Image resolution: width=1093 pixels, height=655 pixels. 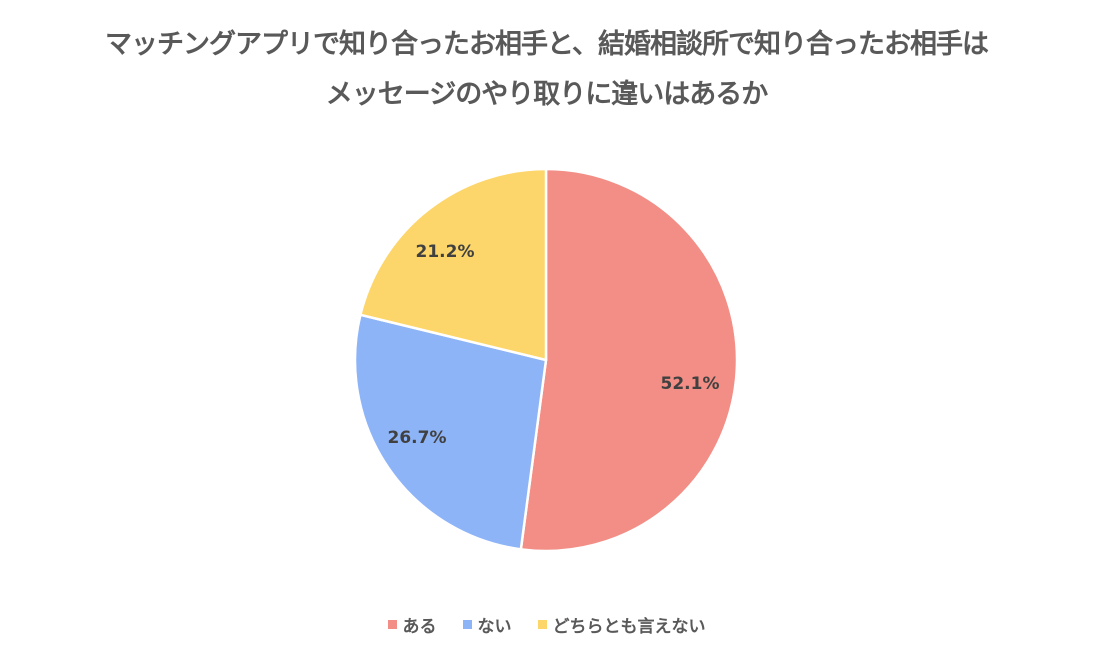 I want to click on legend-item-dochira: どちらとも言えない, so click(x=621, y=624).